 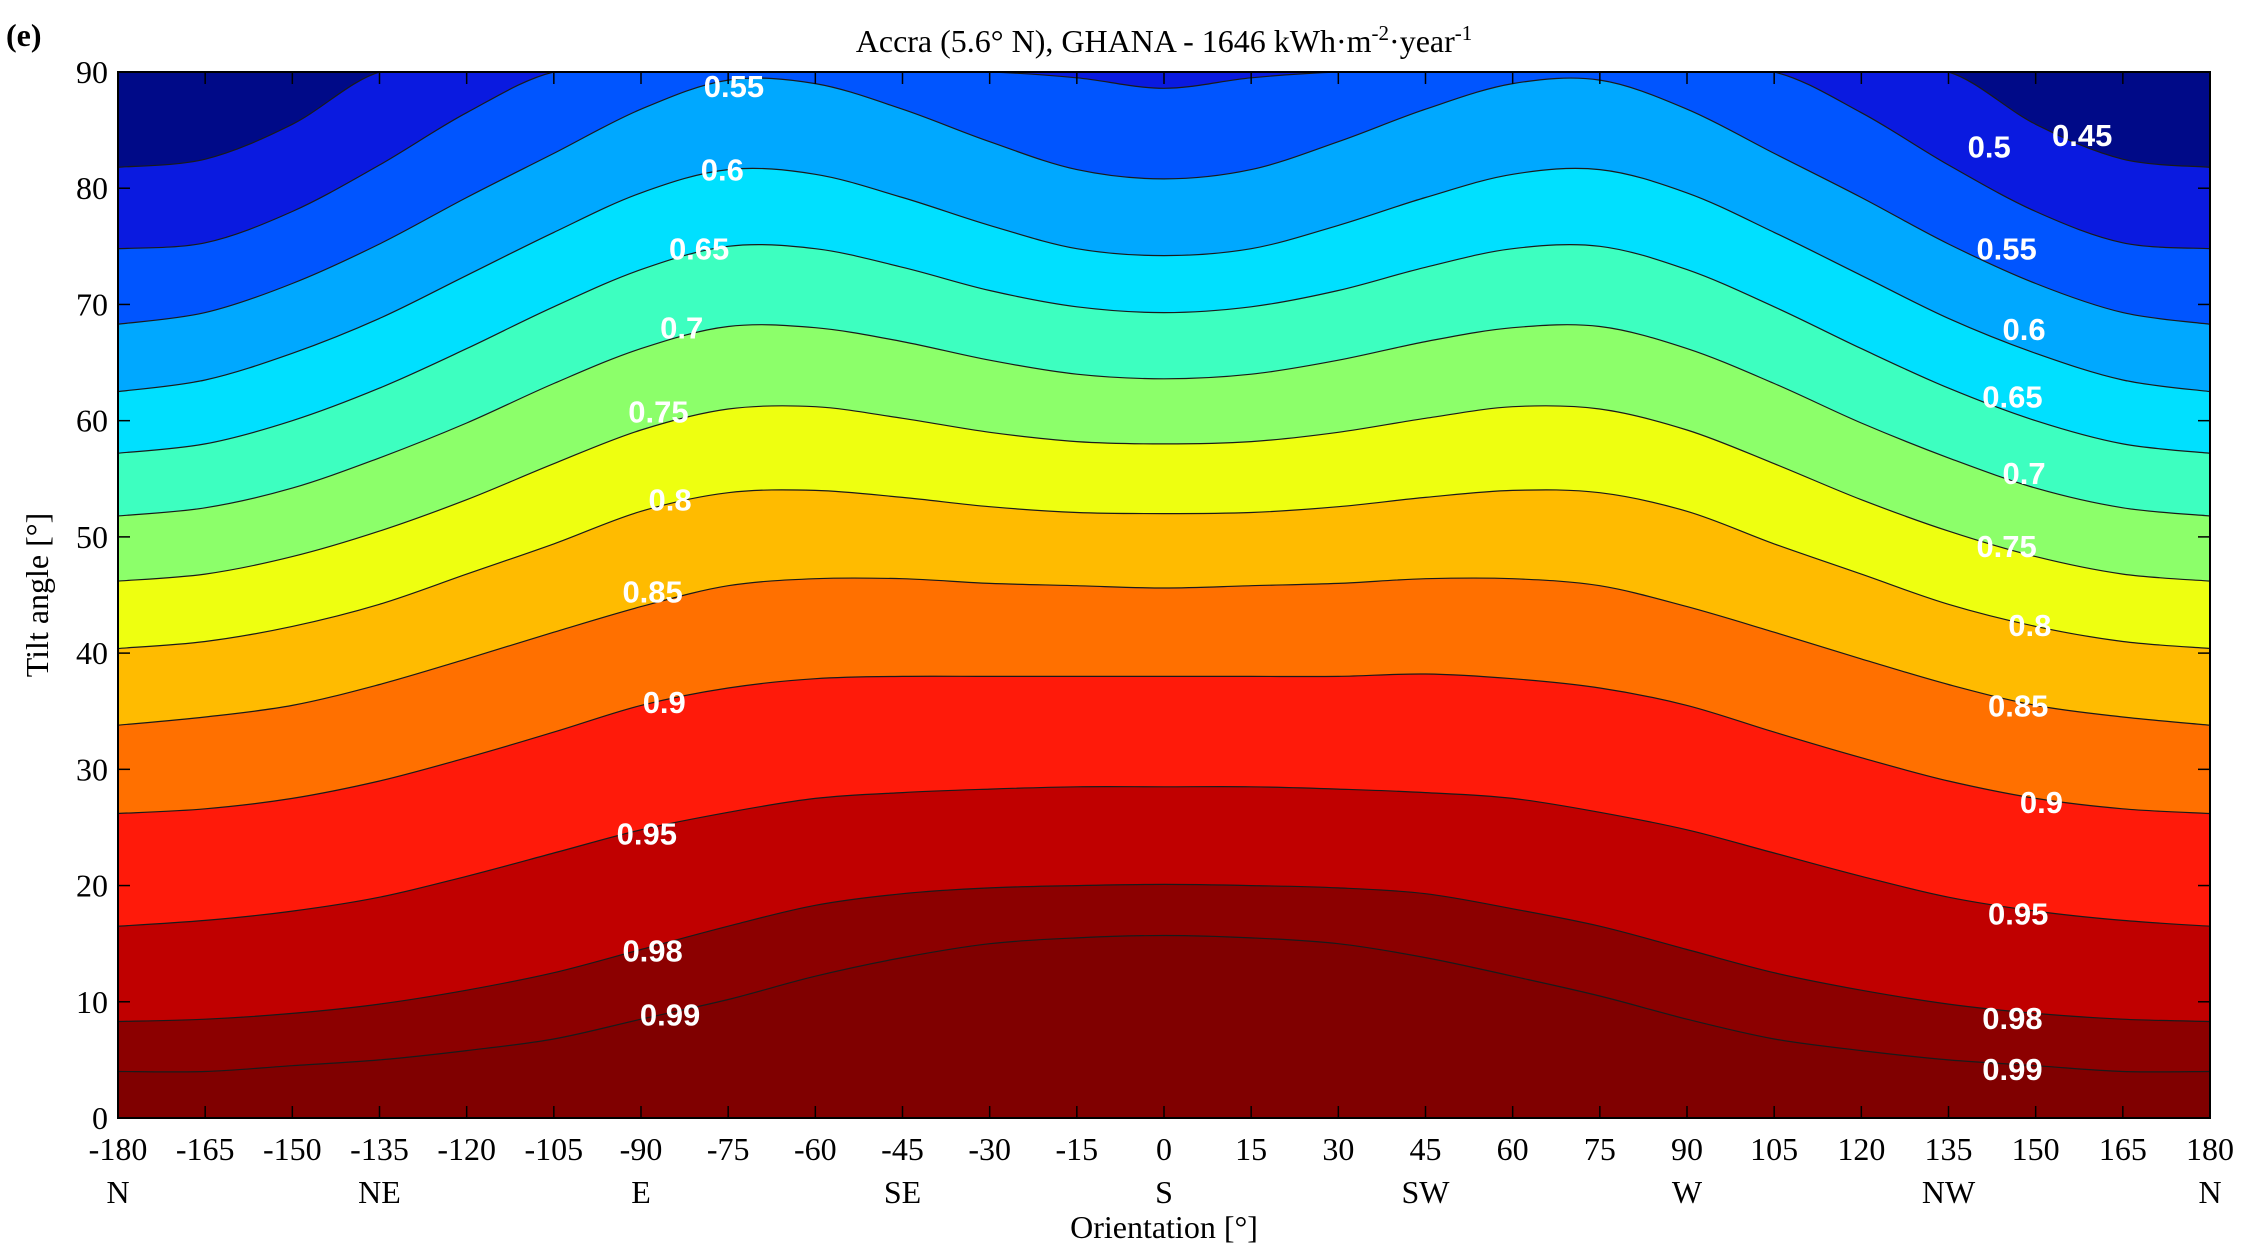 I want to click on x-tick-label: 180, so click(x=2210, y=1149).